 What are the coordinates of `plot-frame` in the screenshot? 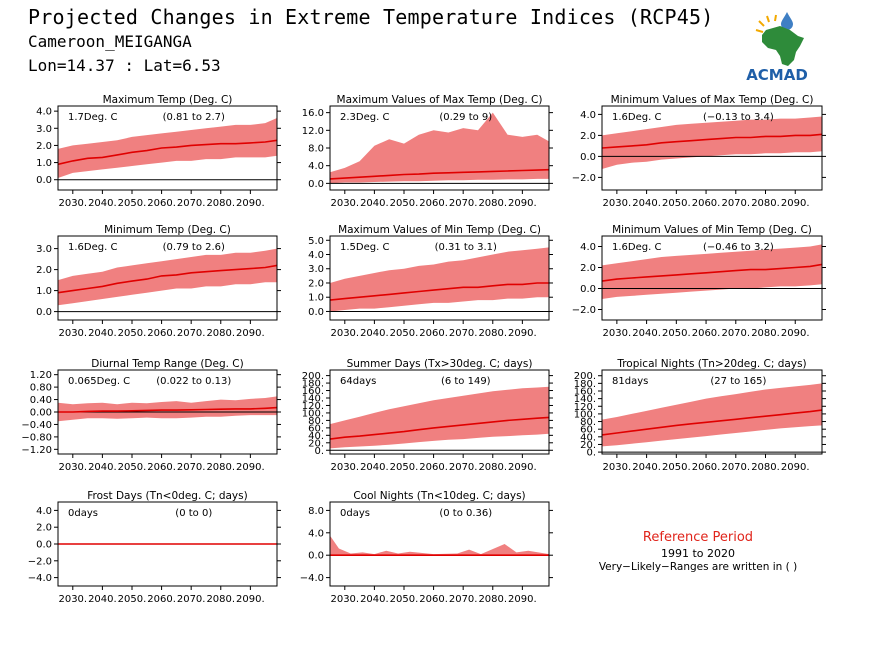 It's located at (439, 544).